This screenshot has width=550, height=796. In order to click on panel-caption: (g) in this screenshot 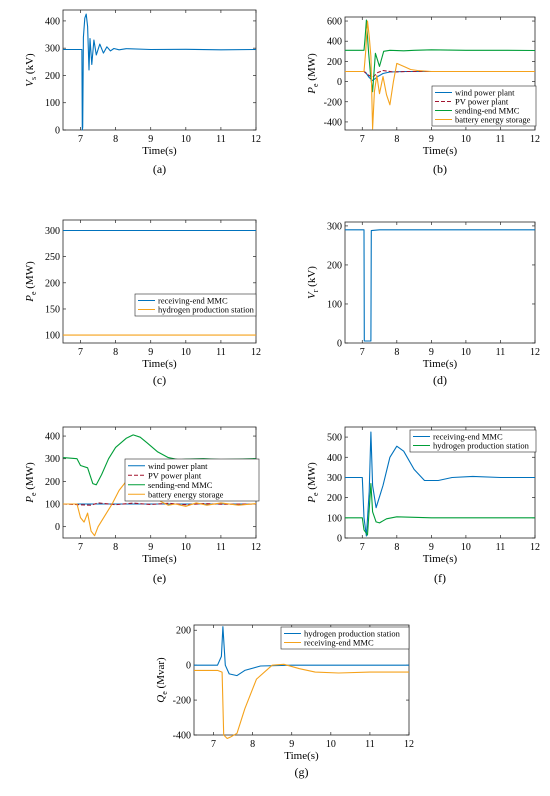, I will do `click(302, 772)`.